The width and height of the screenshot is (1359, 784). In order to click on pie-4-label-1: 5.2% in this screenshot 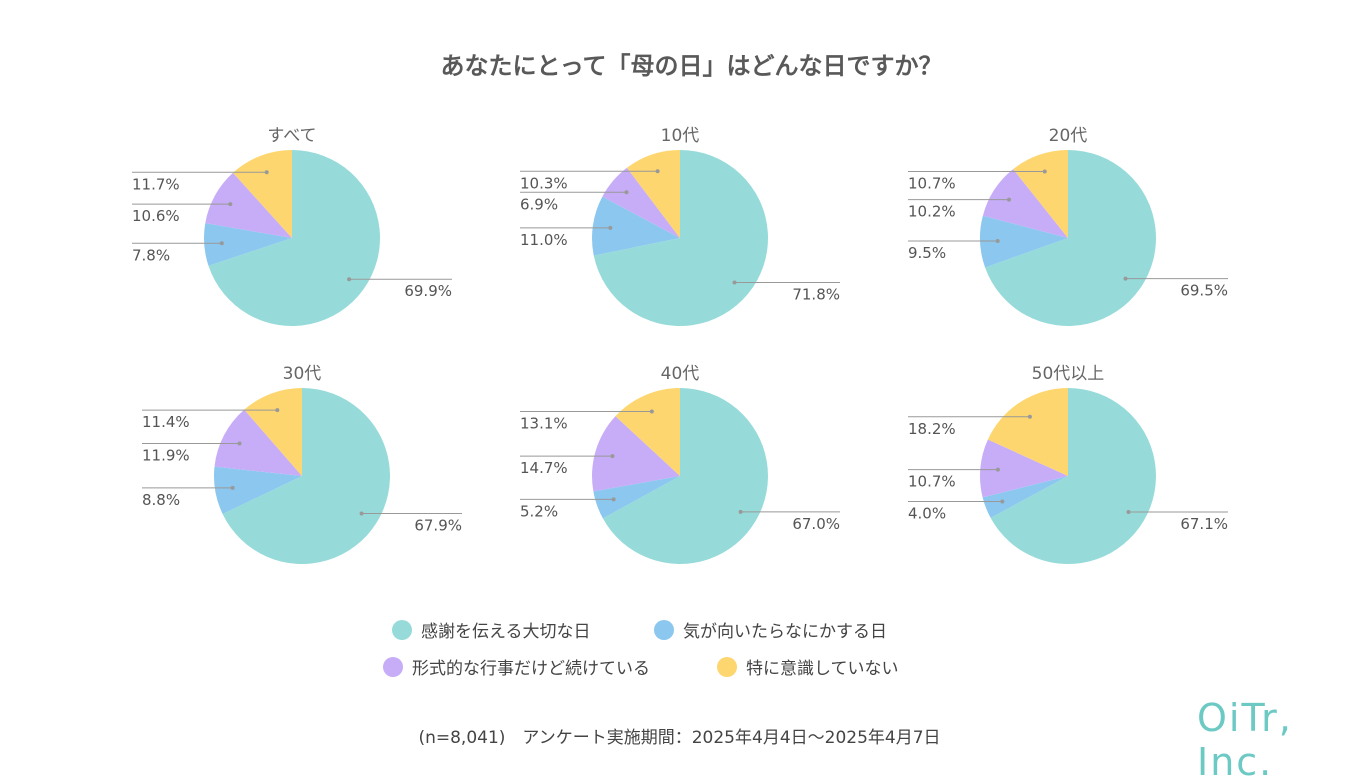, I will do `click(539, 511)`.